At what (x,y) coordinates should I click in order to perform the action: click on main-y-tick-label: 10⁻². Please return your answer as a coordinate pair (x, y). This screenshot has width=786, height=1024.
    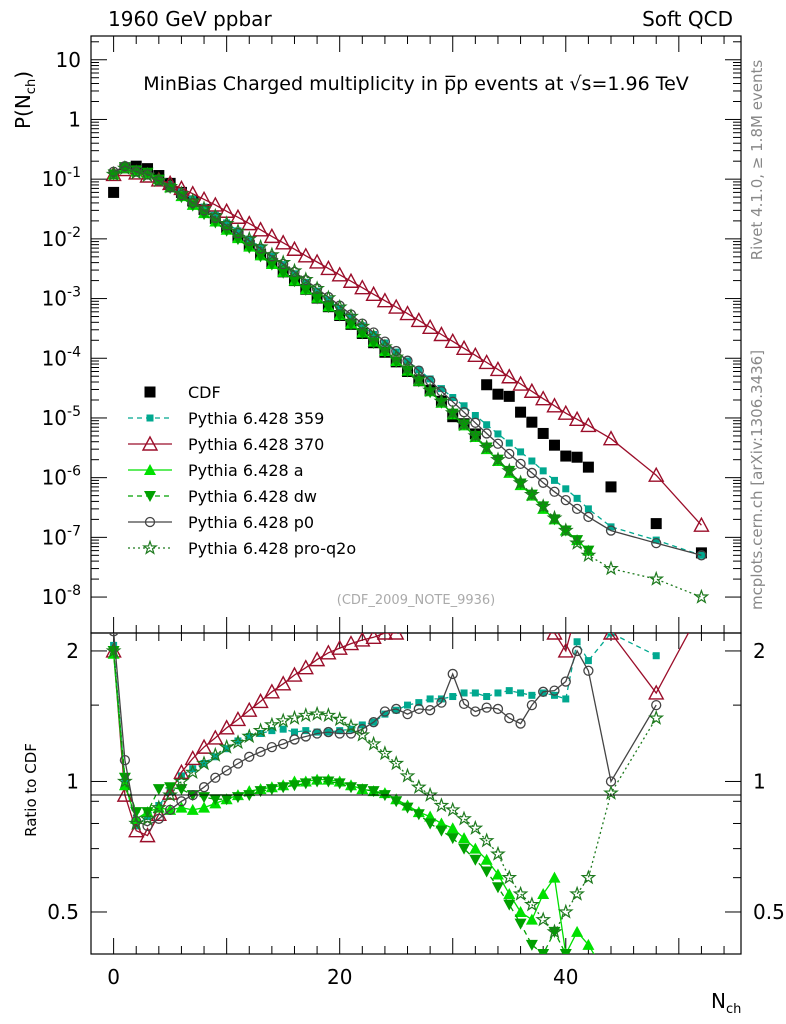
    Looking at the image, I should click on (61, 238).